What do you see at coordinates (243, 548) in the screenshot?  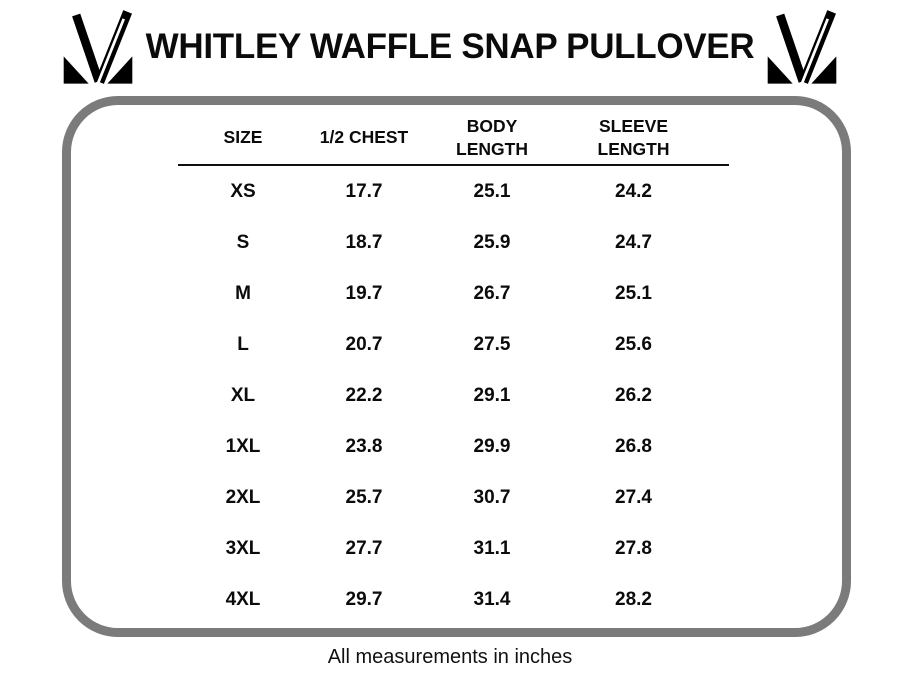 I see `size-cell: 3XL` at bounding box center [243, 548].